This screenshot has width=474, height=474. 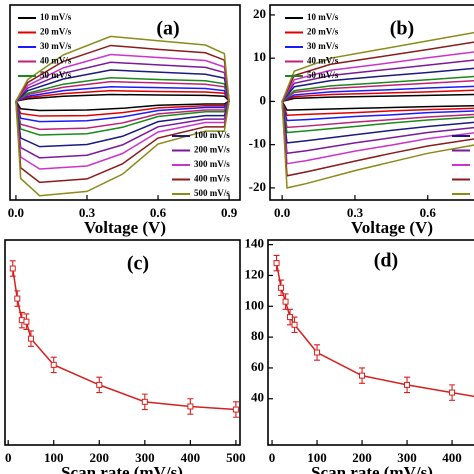 What do you see at coordinates (212, 135) in the screenshot?
I see `legend-label: 100 mV/s` at bounding box center [212, 135].